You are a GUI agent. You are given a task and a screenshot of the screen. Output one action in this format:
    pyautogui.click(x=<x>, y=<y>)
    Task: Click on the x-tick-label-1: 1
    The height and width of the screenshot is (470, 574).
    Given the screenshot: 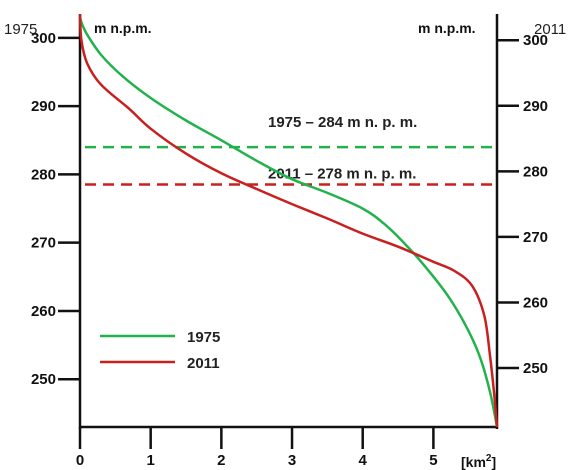 What is the action you would take?
    pyautogui.click(x=151, y=460)
    